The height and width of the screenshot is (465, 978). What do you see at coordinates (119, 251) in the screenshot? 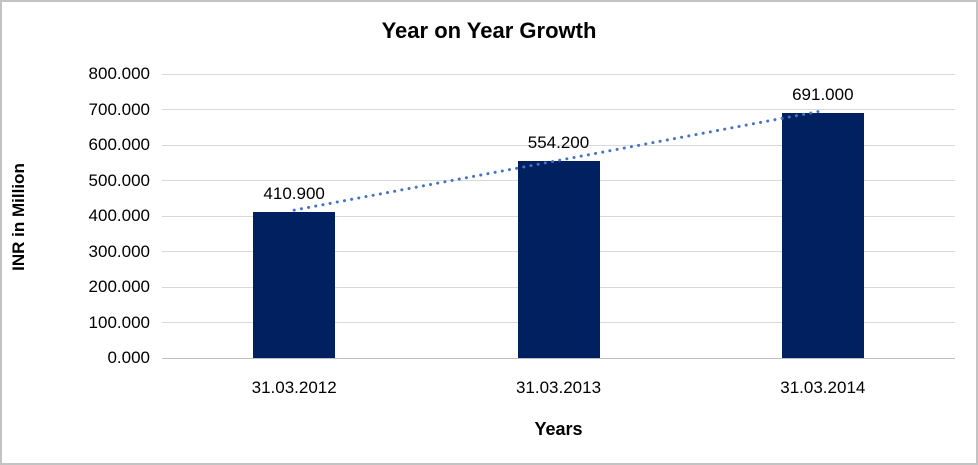
I see `y-tick-label: 300.000` at bounding box center [119, 251].